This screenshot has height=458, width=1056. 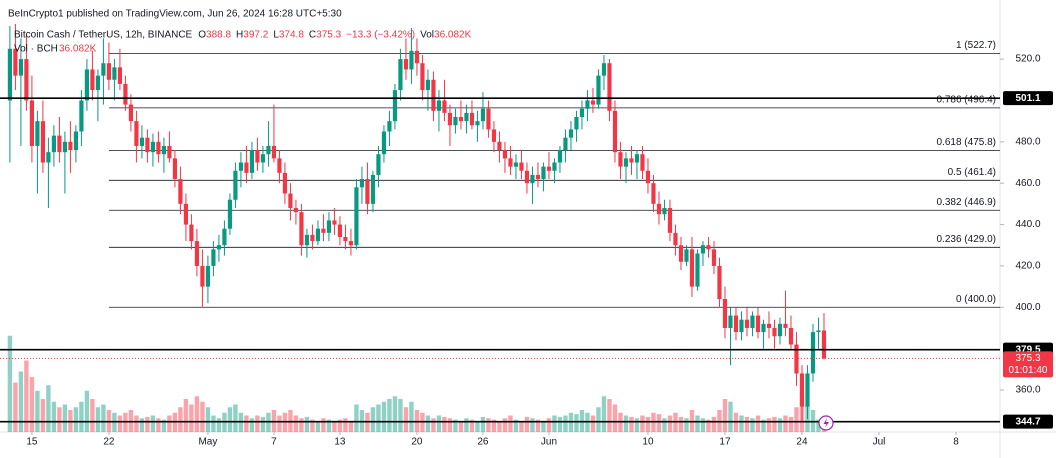 I want to click on legend-key: C, so click(x=312, y=35).